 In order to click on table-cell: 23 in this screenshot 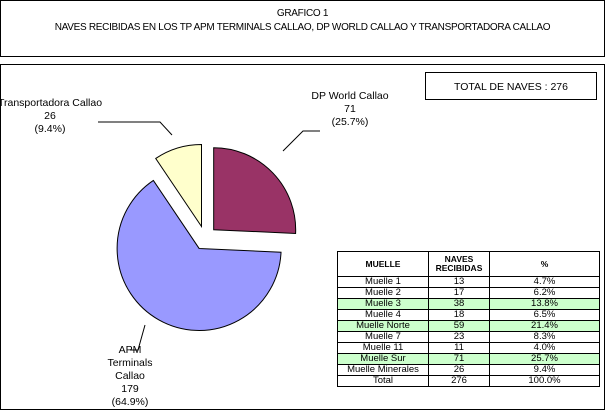, I will do `click(459, 337)`.